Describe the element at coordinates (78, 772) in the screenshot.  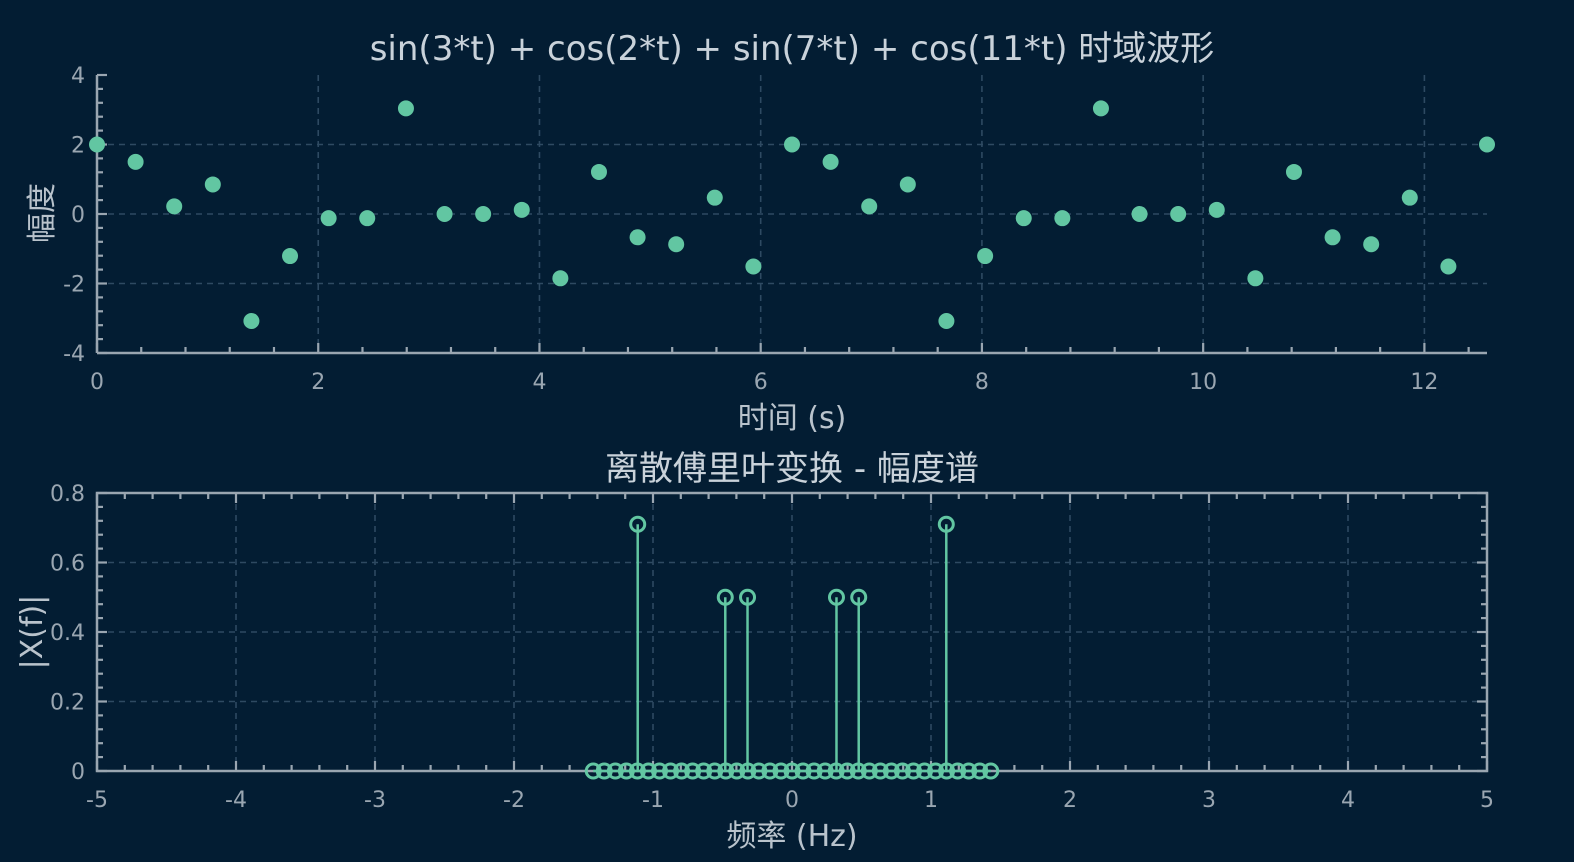
I see `spectrum-y-tick-label: 0` at that location.